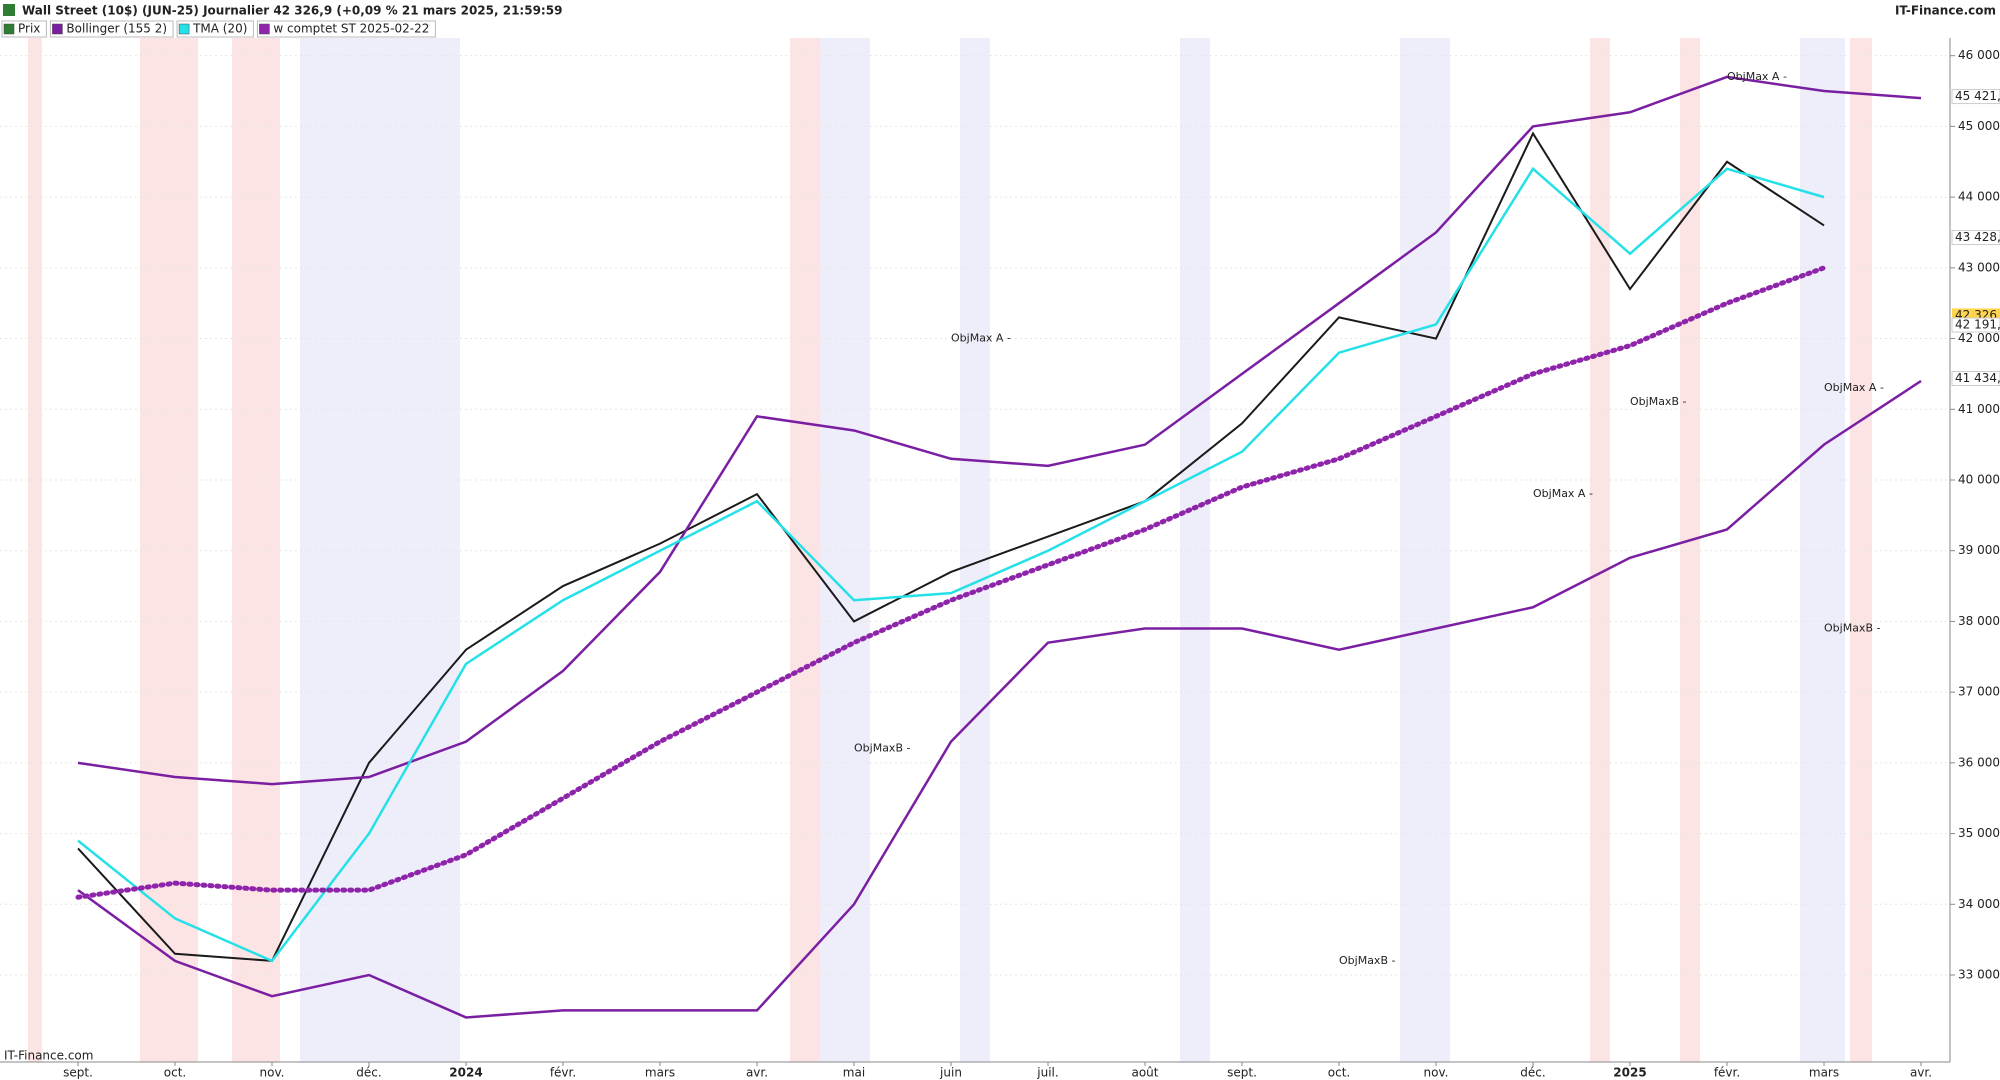 The height and width of the screenshot is (1080, 2000). Describe the element at coordinates (1979, 975) in the screenshot. I see `y-tick-label: 33 000` at that location.